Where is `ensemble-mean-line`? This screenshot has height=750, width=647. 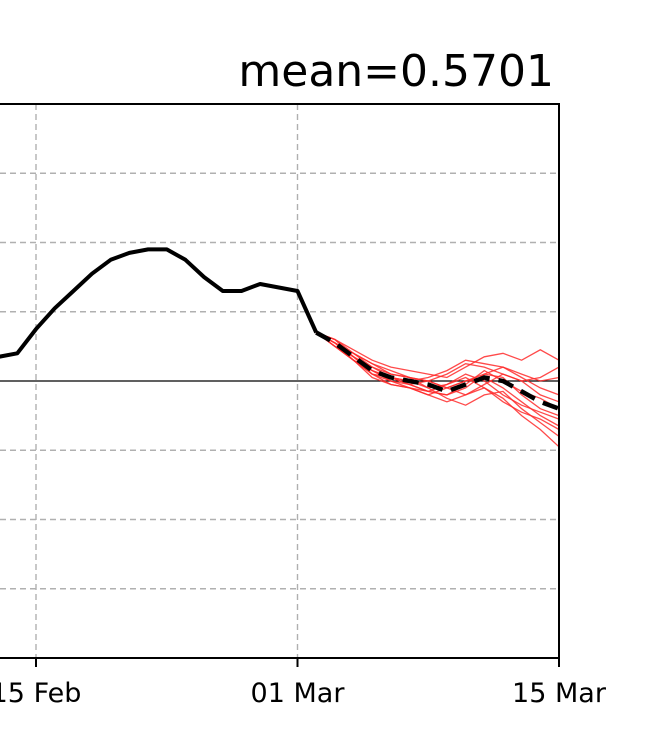 ensemble-mean-line is located at coordinates (437, 370).